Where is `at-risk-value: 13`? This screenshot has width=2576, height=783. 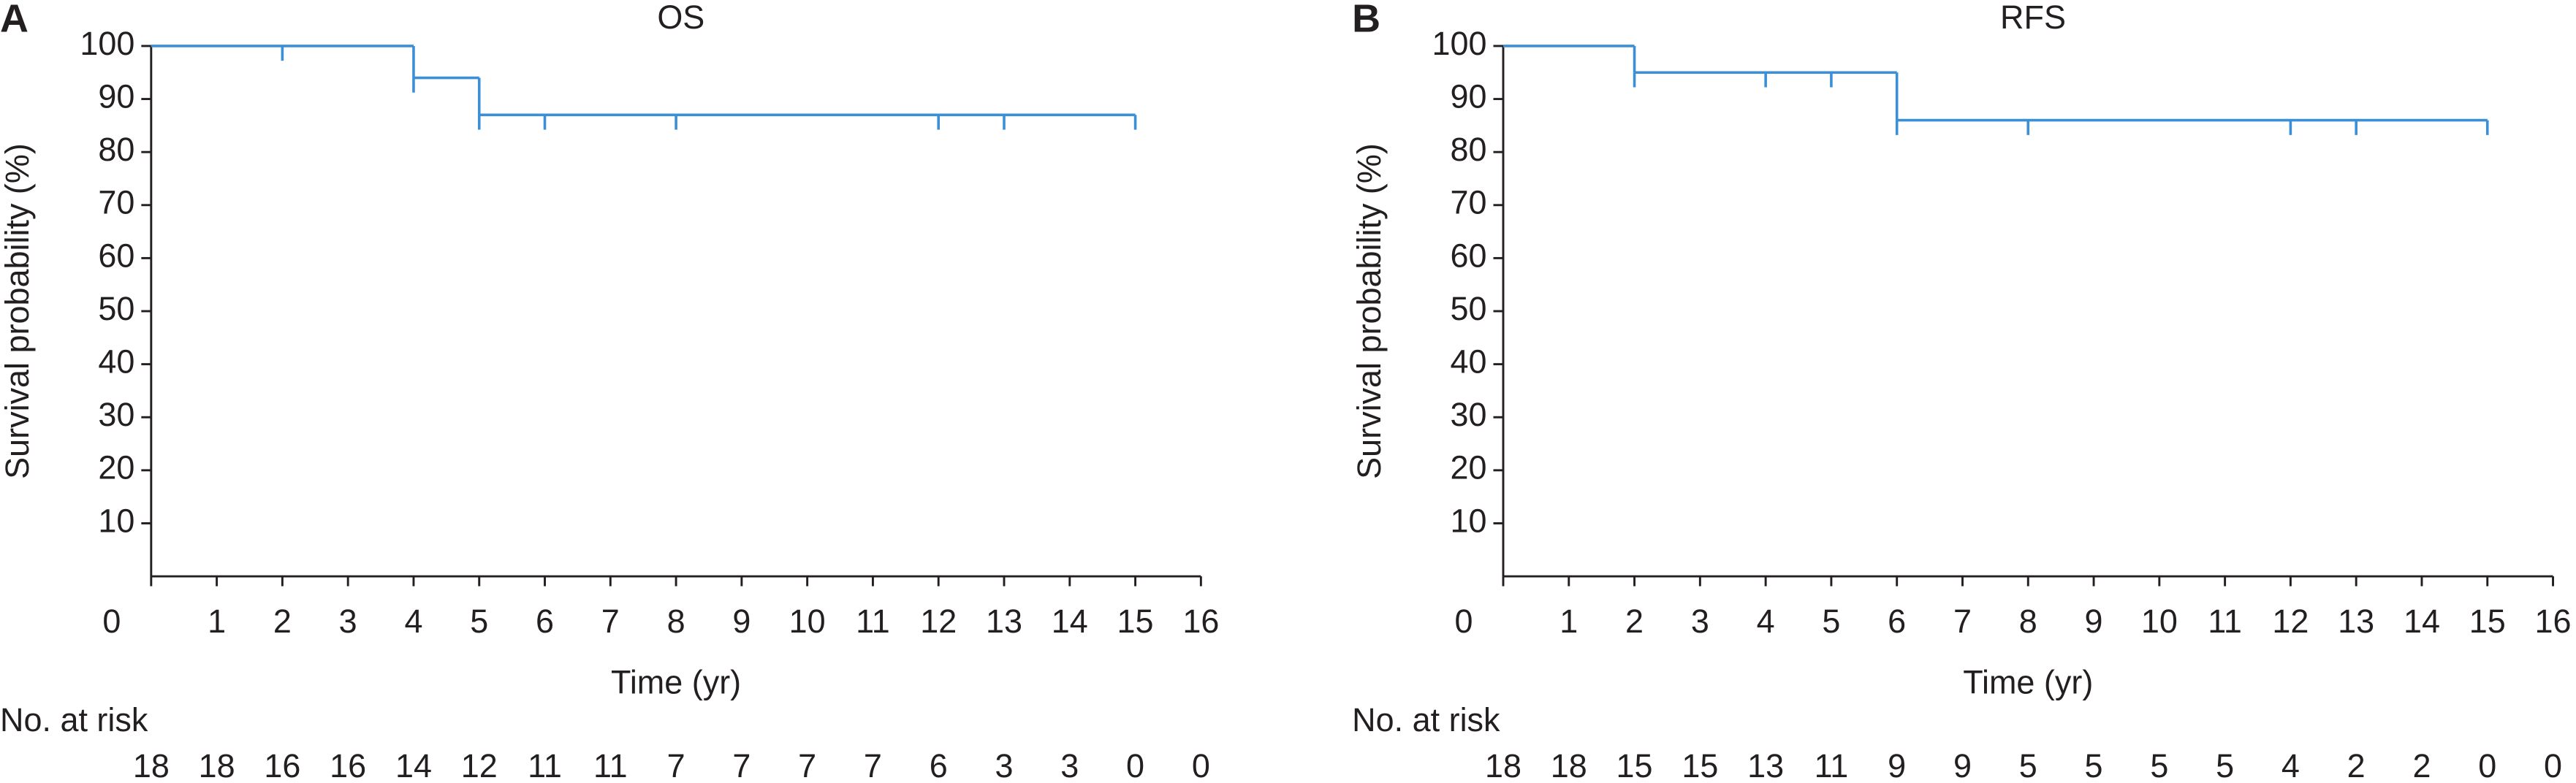 at-risk-value: 13 is located at coordinates (1765, 765).